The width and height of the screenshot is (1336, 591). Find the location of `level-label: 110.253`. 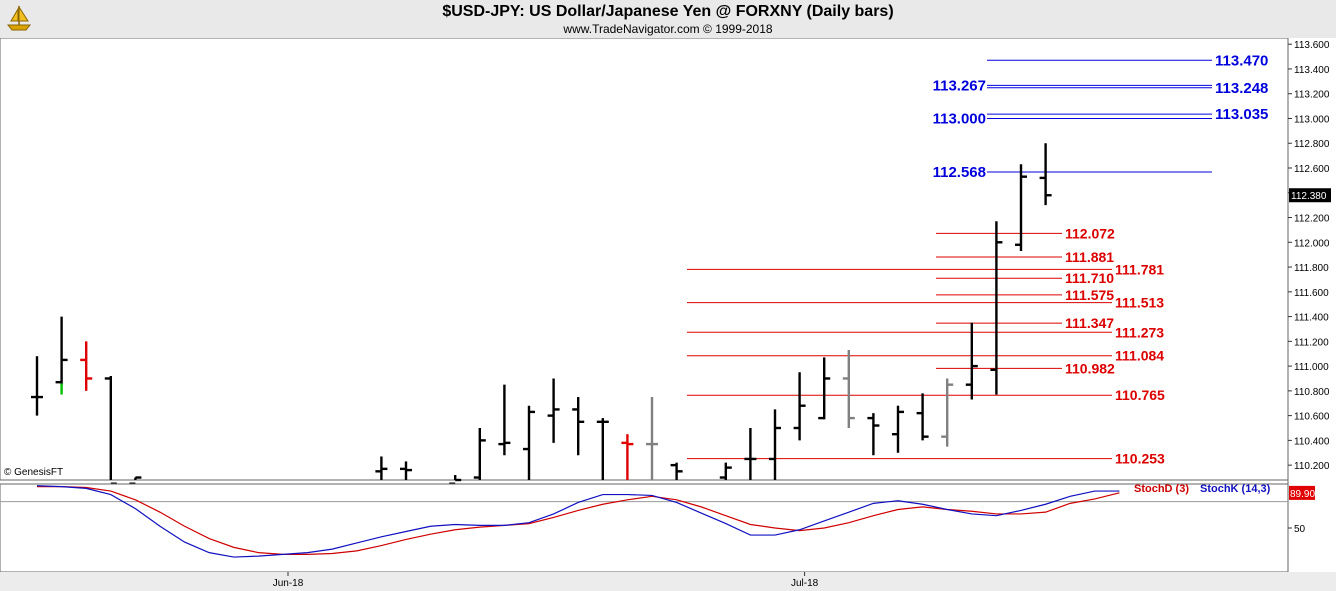

level-label: 110.253 is located at coordinates (1140, 459).